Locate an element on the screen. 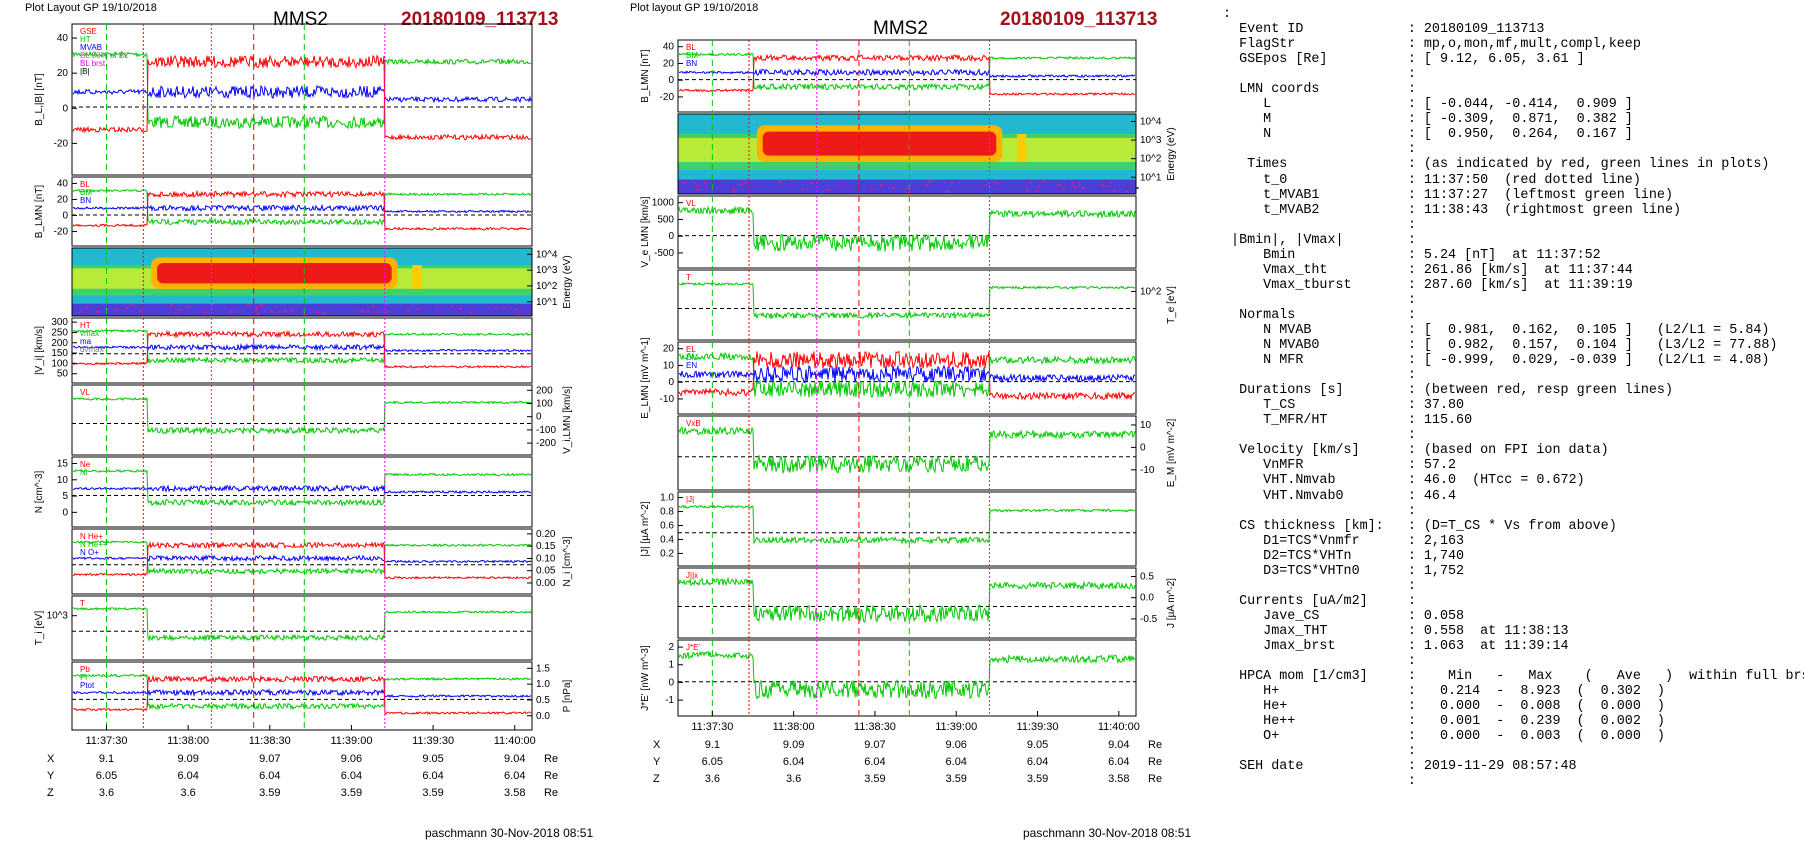  spectrogram-low-energy-band is located at coordinates (302, 309).